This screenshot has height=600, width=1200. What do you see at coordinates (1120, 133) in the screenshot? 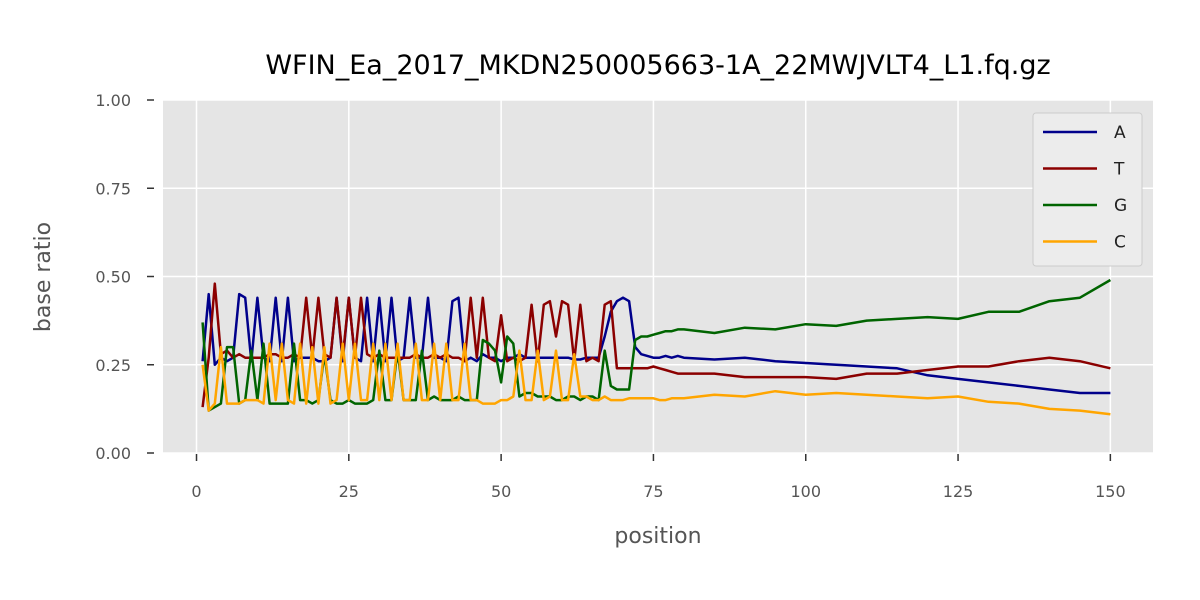
I see `legend-label-a: A` at bounding box center [1120, 133].